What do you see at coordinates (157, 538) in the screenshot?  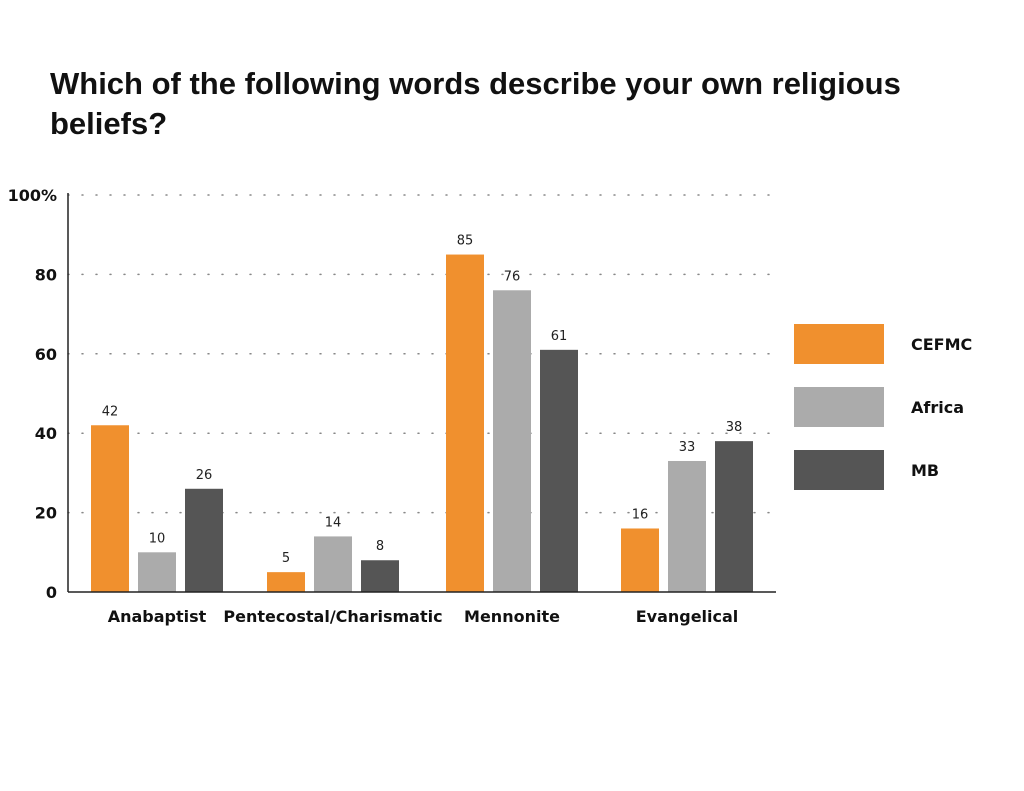 I see `data-label: 10` at bounding box center [157, 538].